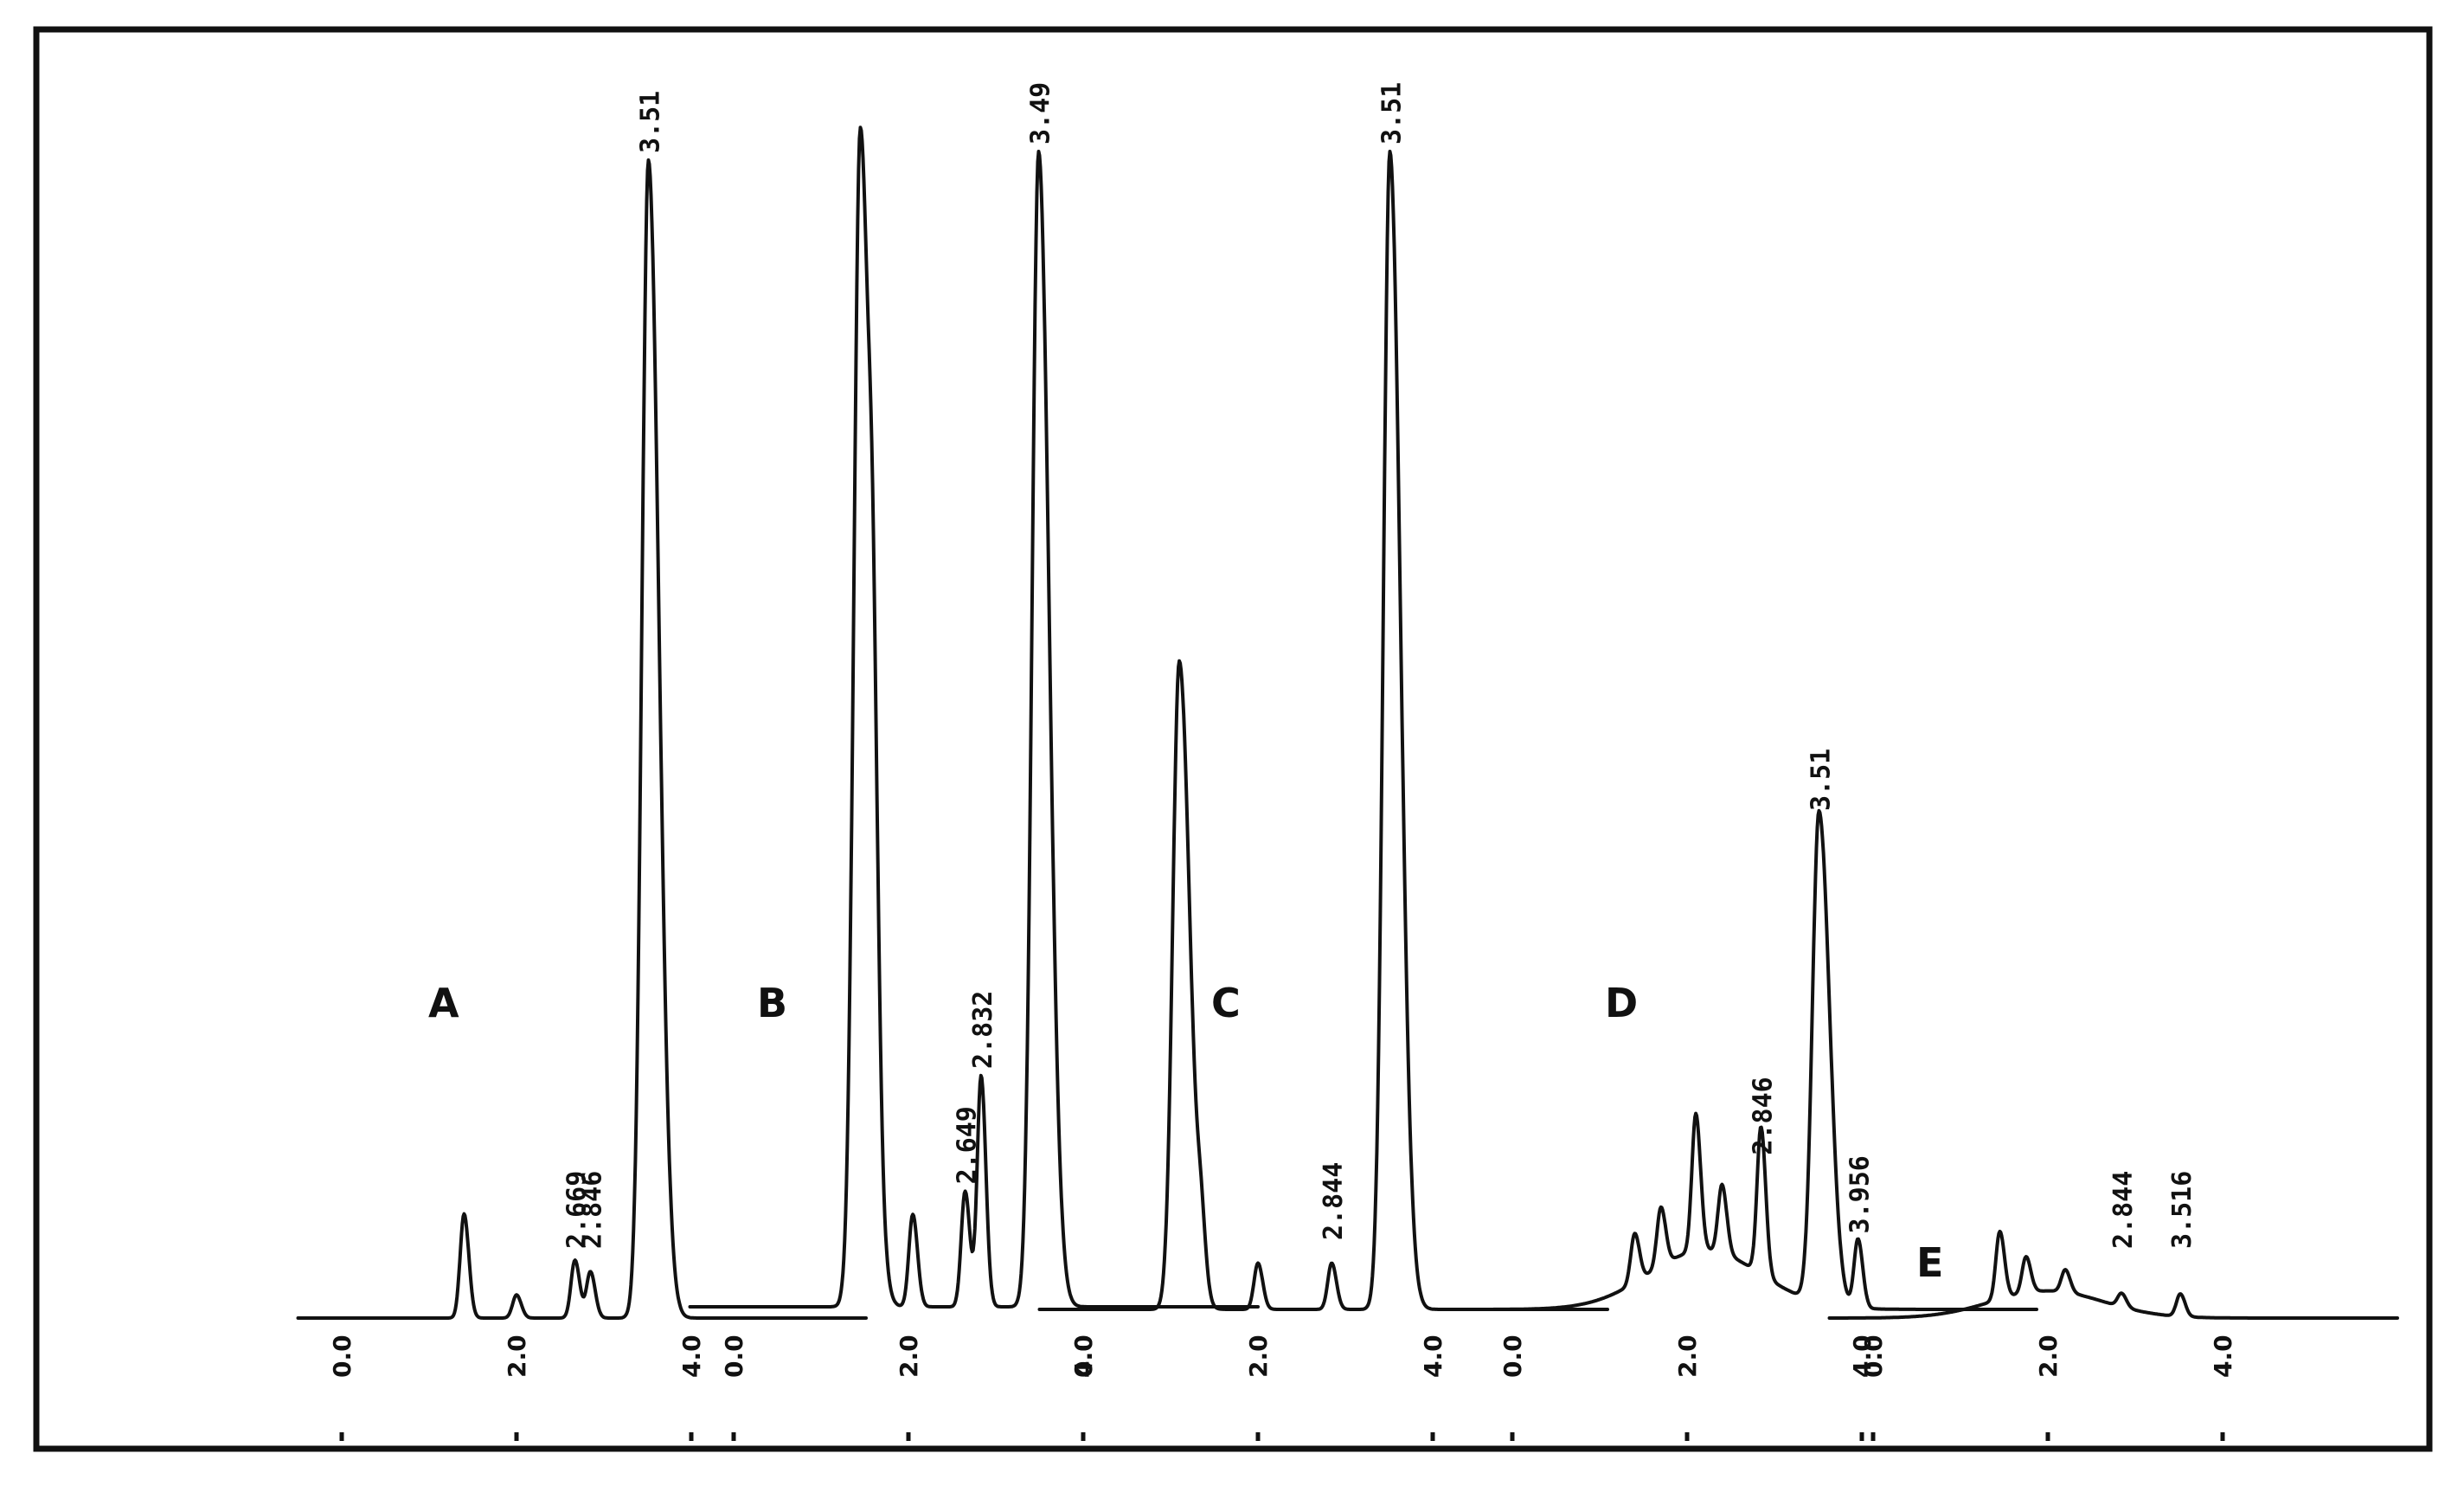 The image size is (2464, 1492). What do you see at coordinates (1621, 1003) in the screenshot?
I see `panel-label-d: D` at bounding box center [1621, 1003].